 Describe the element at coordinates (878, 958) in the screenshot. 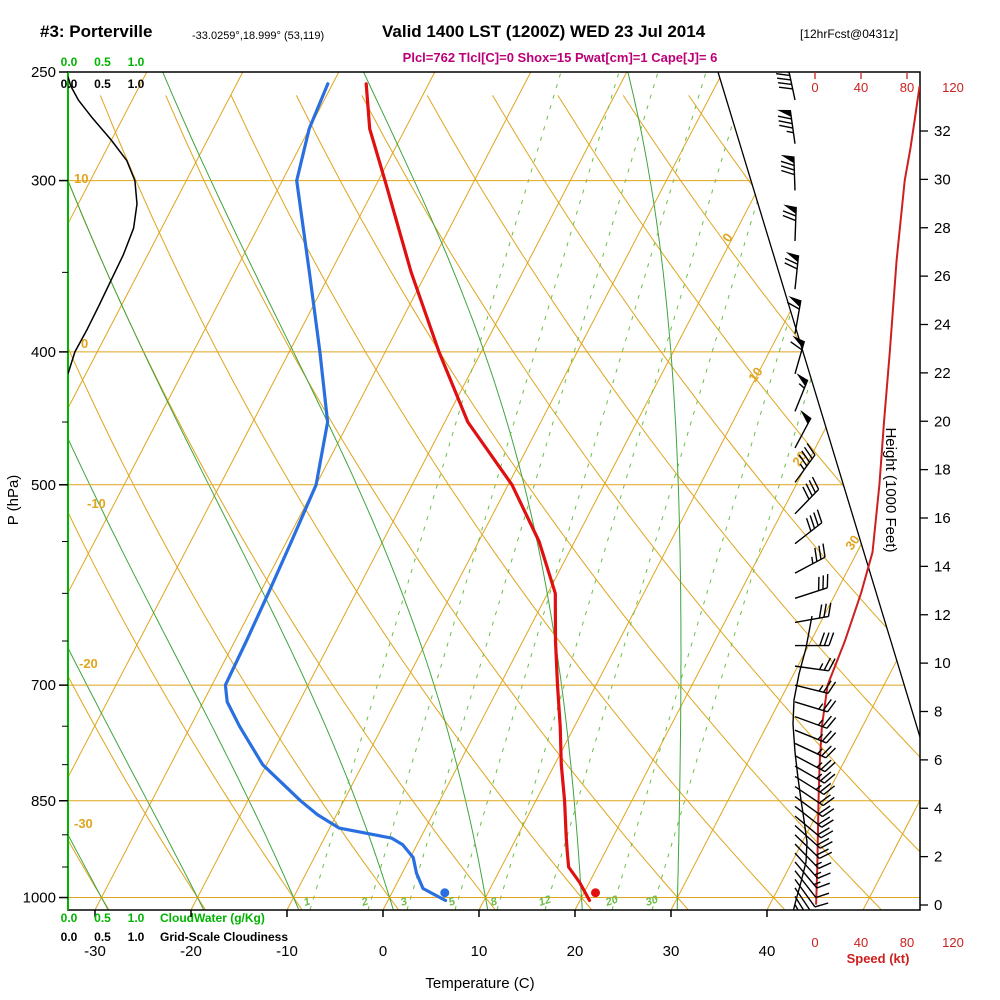

I see `speed-axis-title: Speed (kt)` at that location.